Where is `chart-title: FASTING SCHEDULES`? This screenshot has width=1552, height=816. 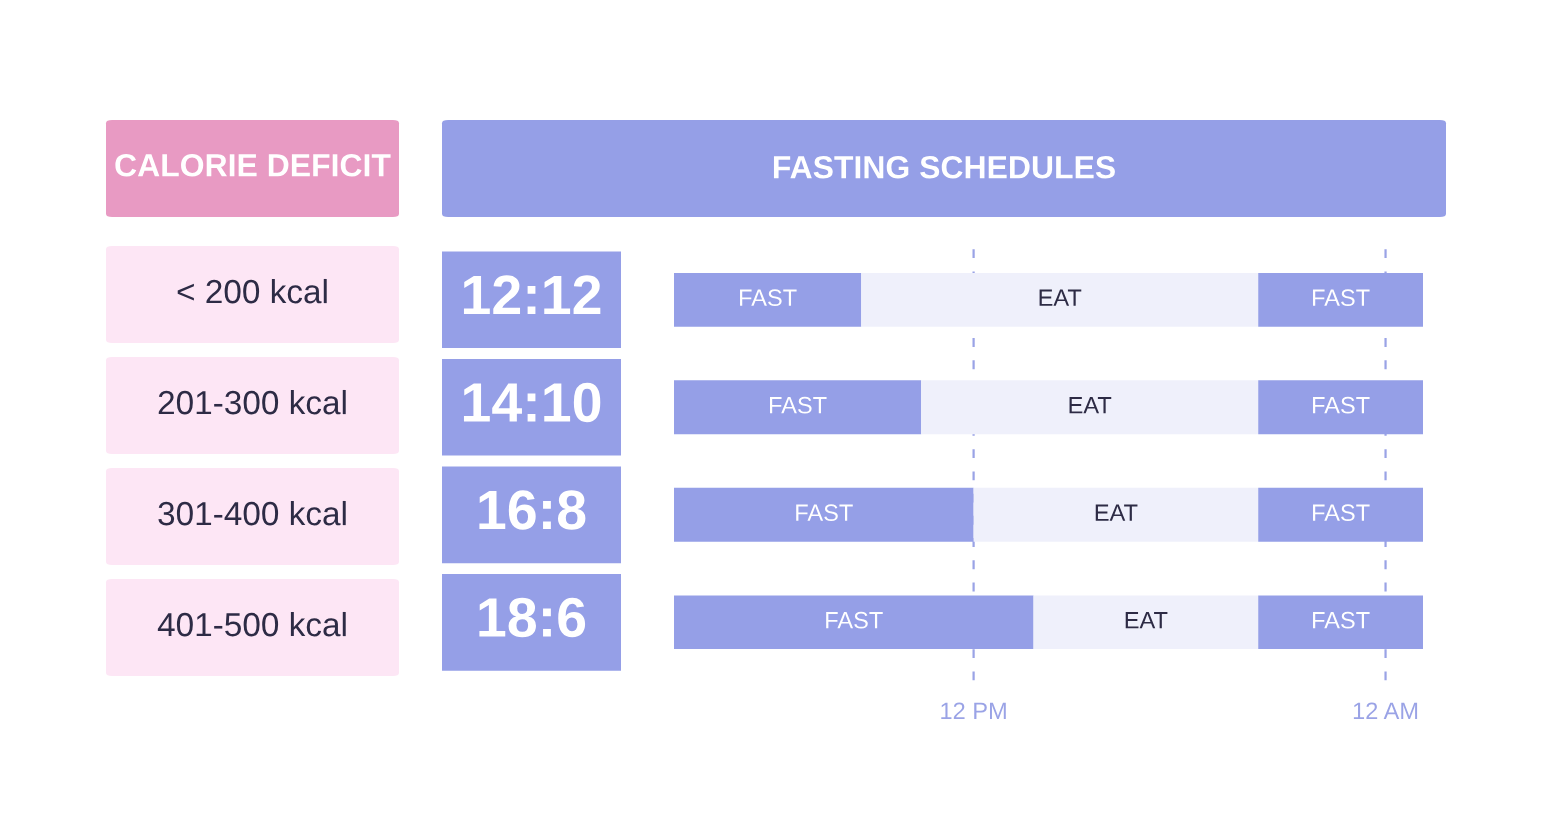 chart-title: FASTING SCHEDULES is located at coordinates (944, 167).